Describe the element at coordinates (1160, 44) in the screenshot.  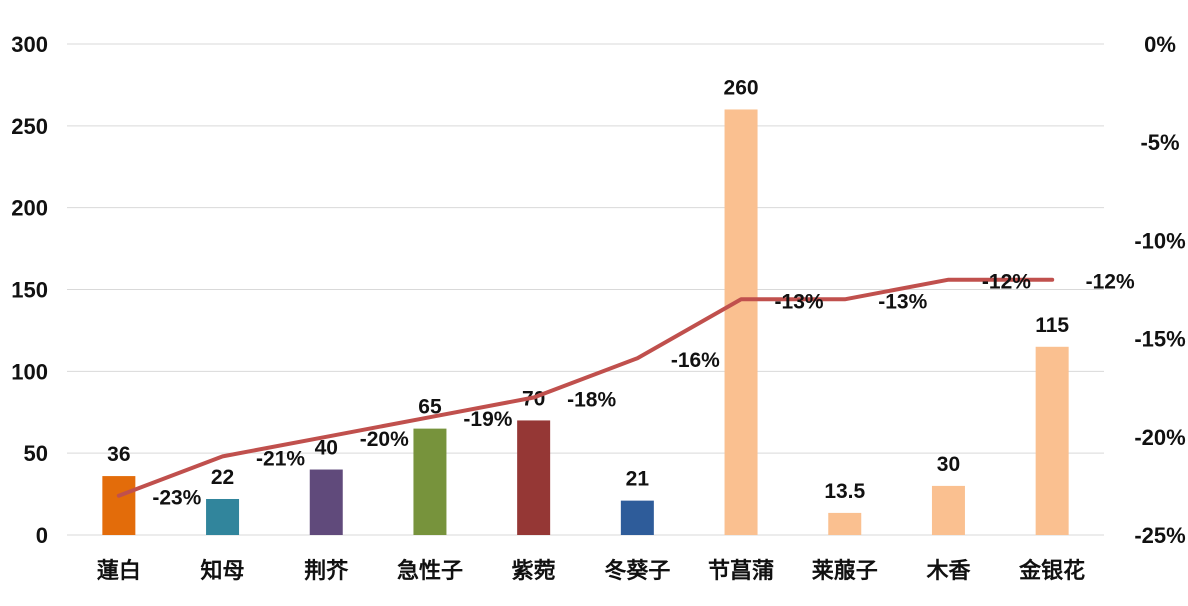
I see `right-tick-label: 0%` at that location.